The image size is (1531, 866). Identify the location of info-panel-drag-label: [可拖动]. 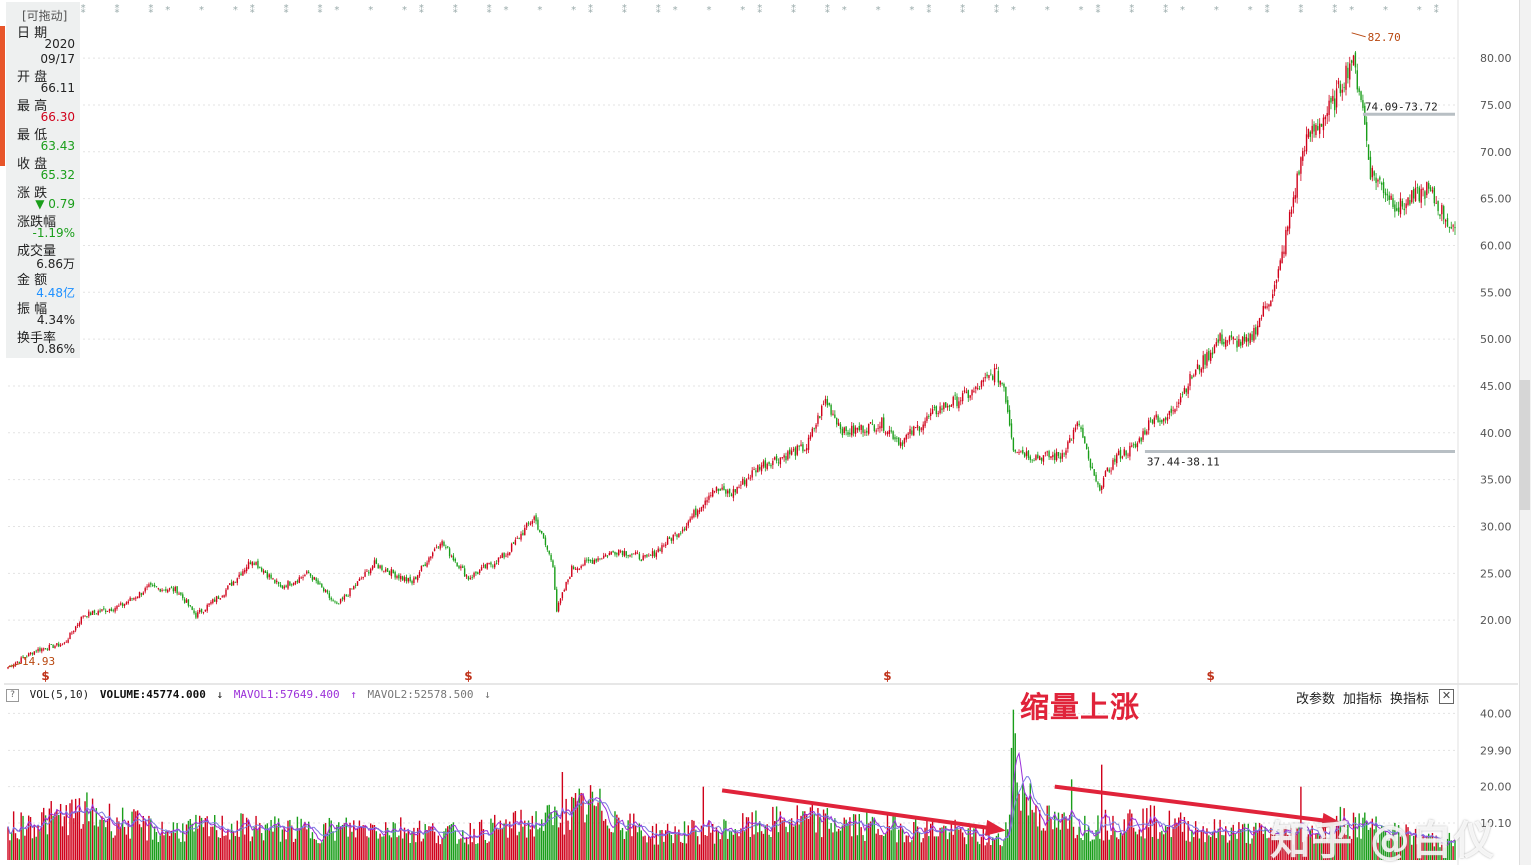
(45, 16).